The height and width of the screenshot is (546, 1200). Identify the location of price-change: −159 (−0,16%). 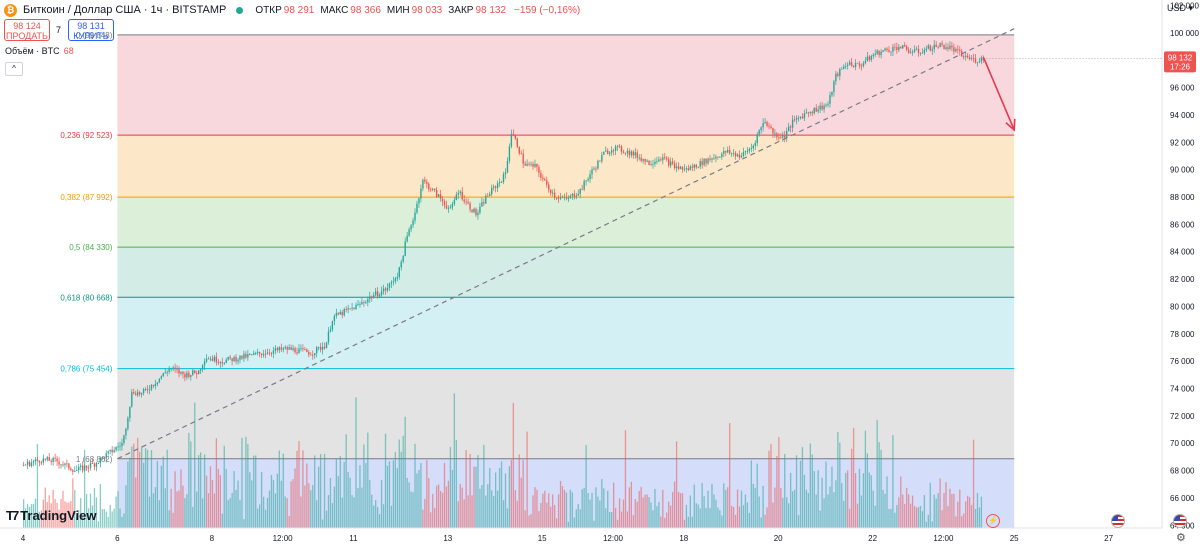
(547, 10).